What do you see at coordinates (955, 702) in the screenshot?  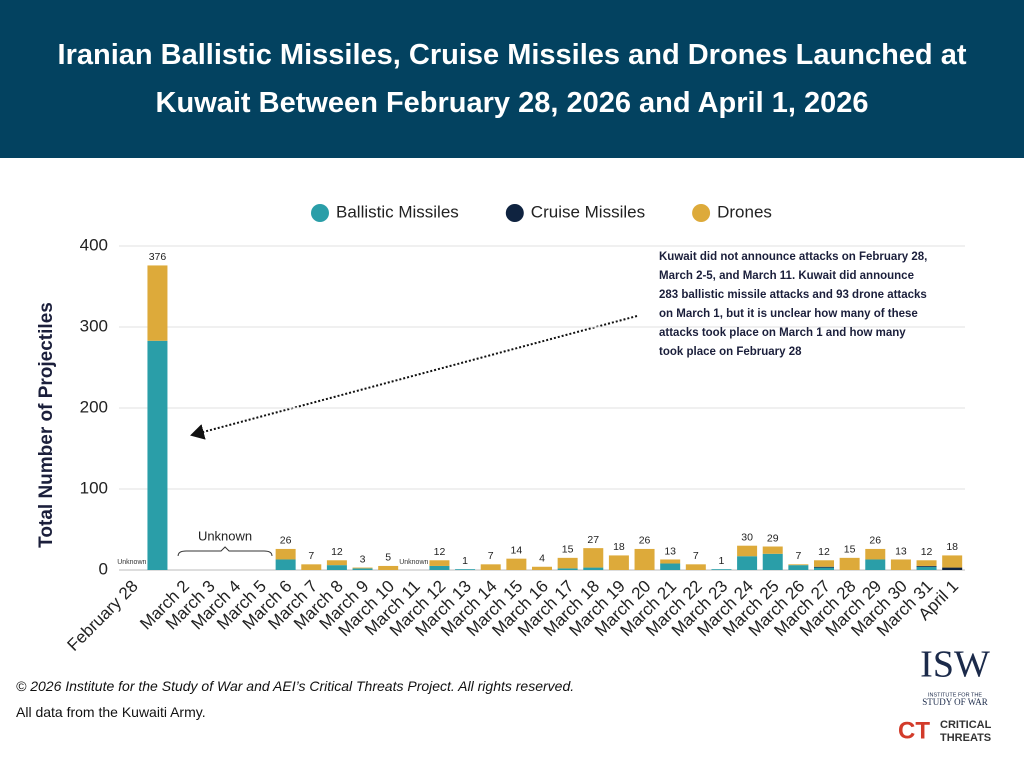 I see `logo-subtext: STUDY OF WAR` at bounding box center [955, 702].